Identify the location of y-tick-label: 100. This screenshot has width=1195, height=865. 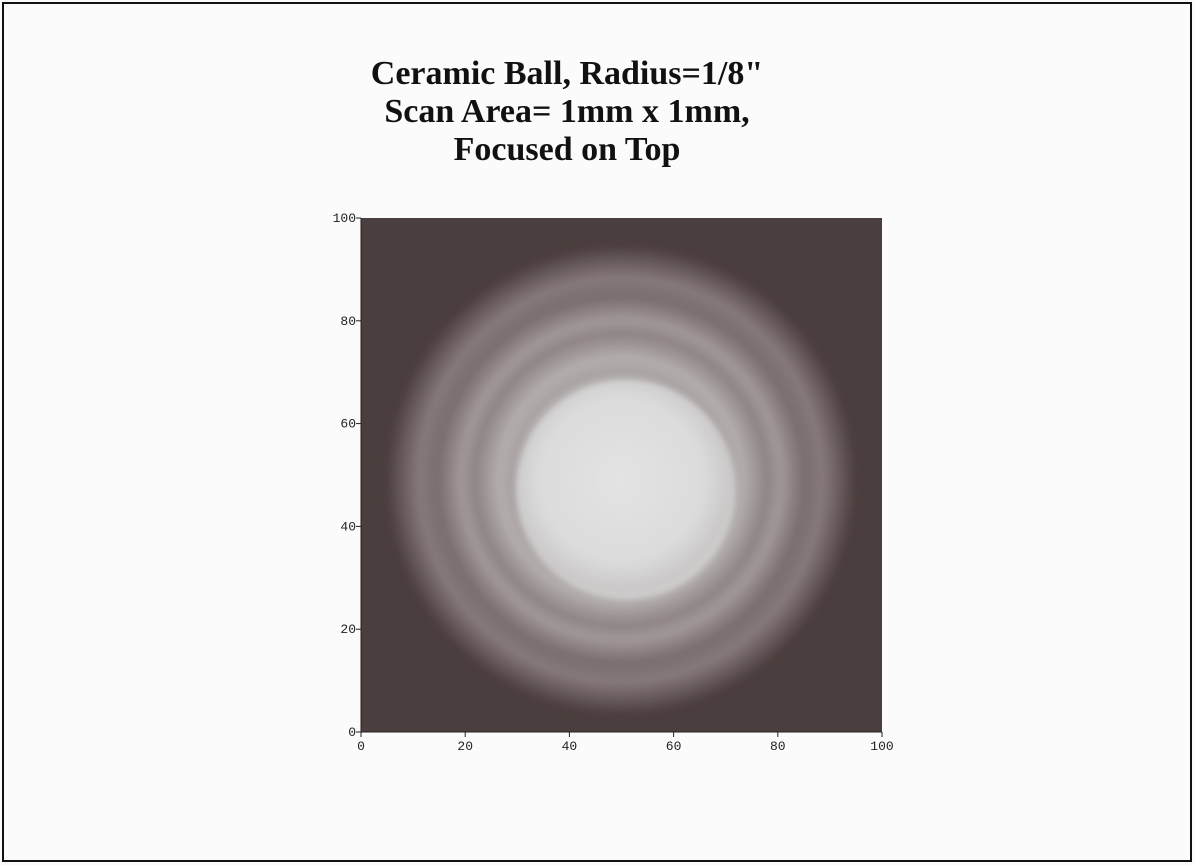
(344, 218).